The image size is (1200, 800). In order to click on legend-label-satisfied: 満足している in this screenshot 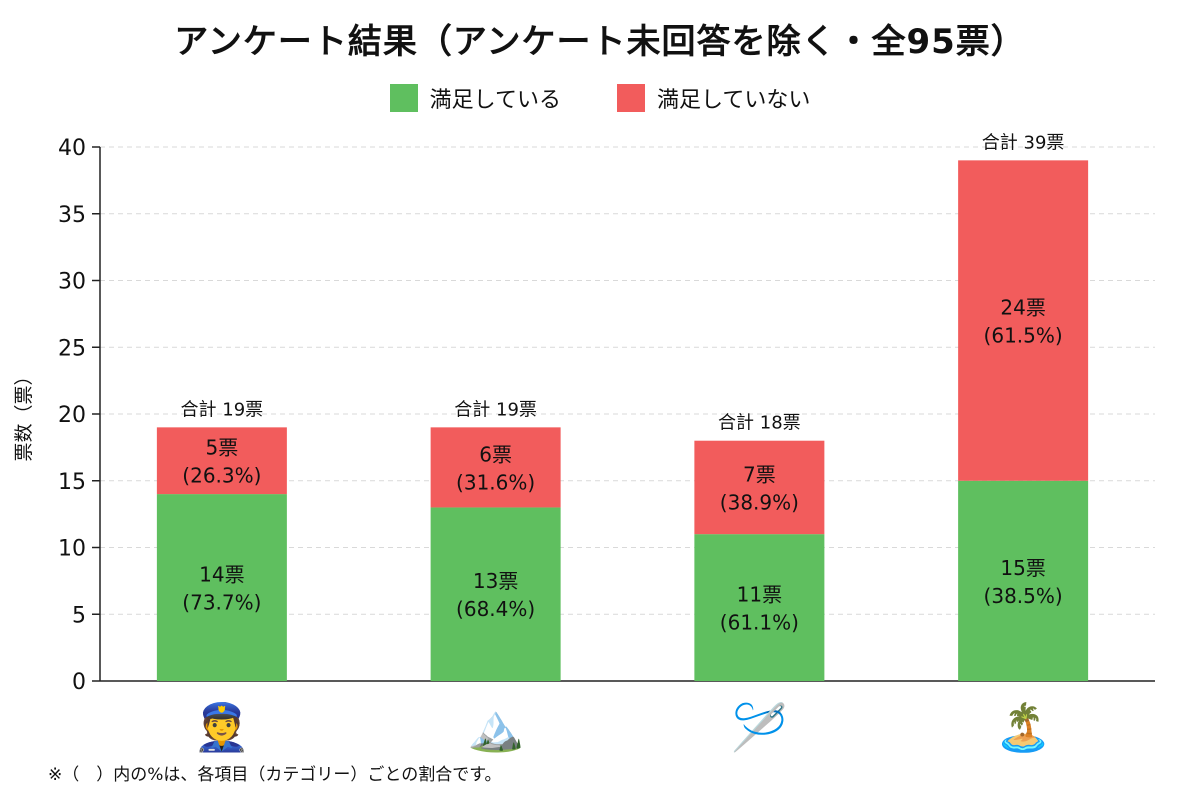, I will do `click(495, 100)`.